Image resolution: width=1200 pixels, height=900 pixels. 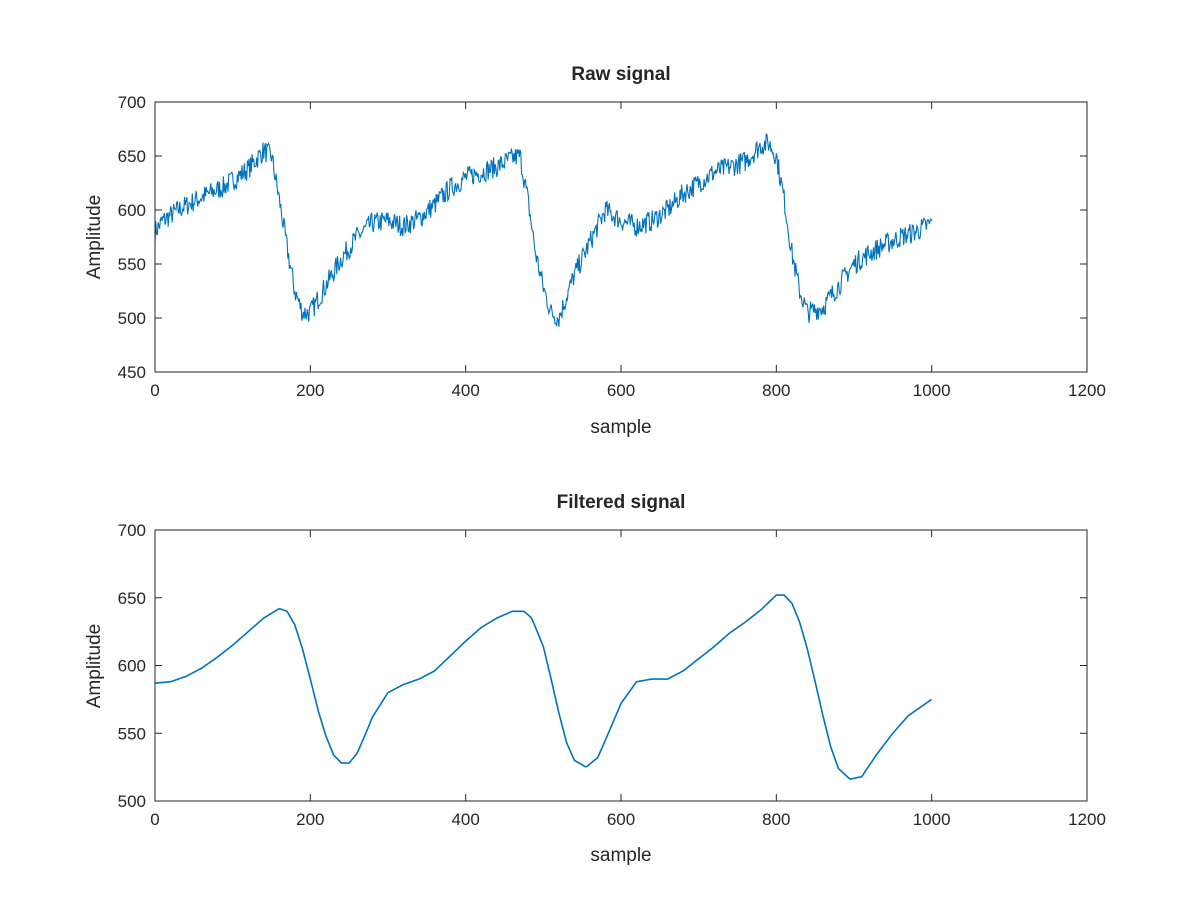 I want to click on y-tick-label: 450, so click(x=132, y=372).